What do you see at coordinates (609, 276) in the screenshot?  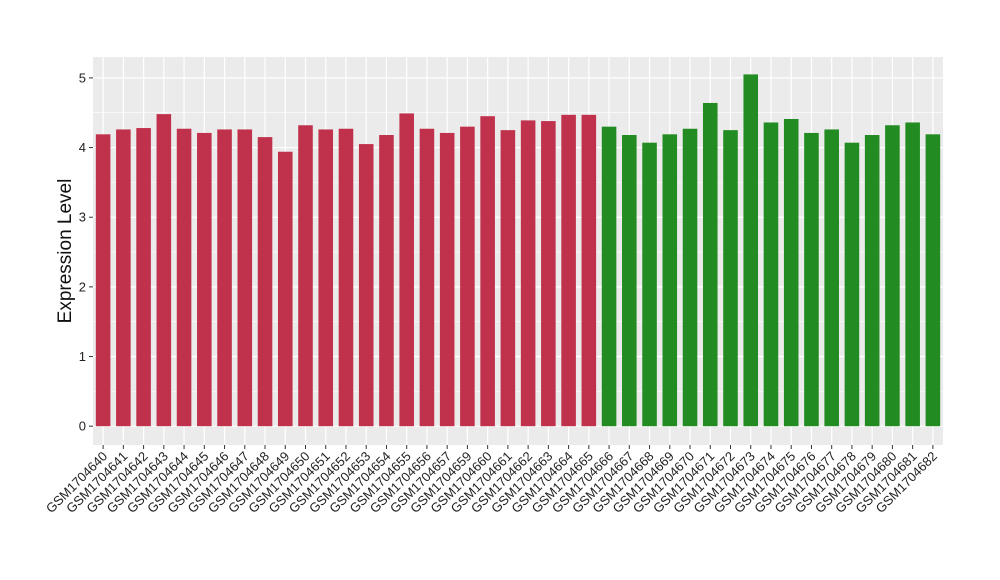 I see `bar-GSM1704666` at bounding box center [609, 276].